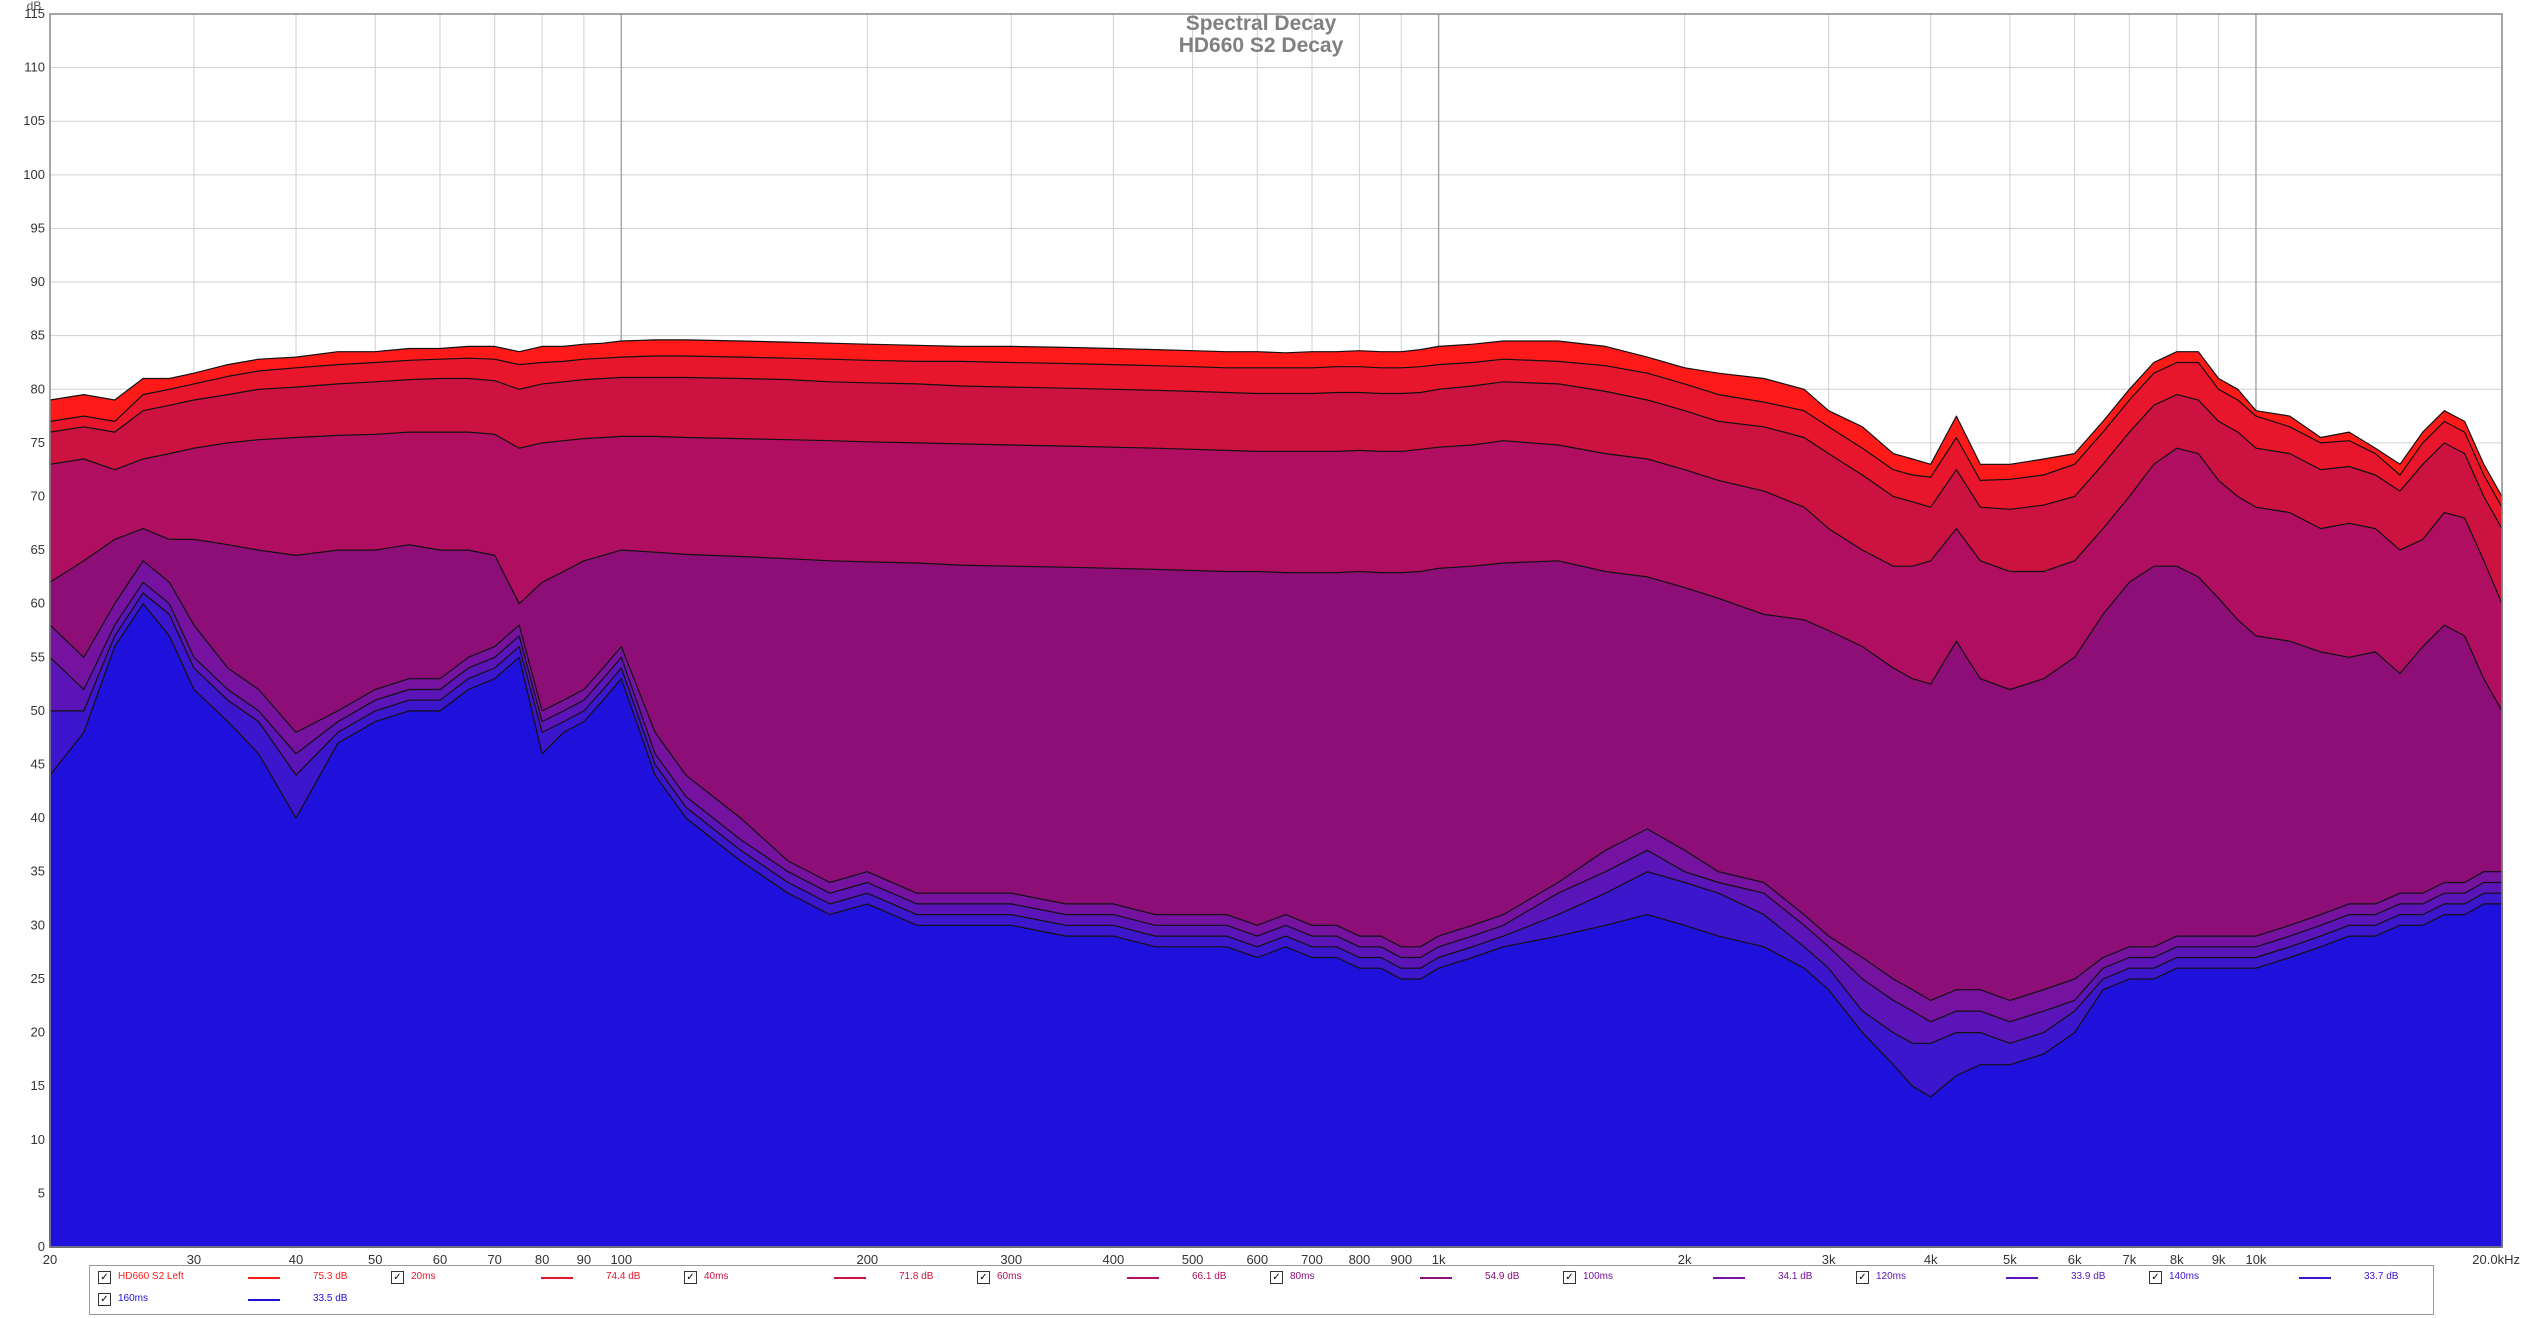  What do you see at coordinates (330, 1298) in the screenshot?
I see `legend-series-value: 33.5 dB` at bounding box center [330, 1298].